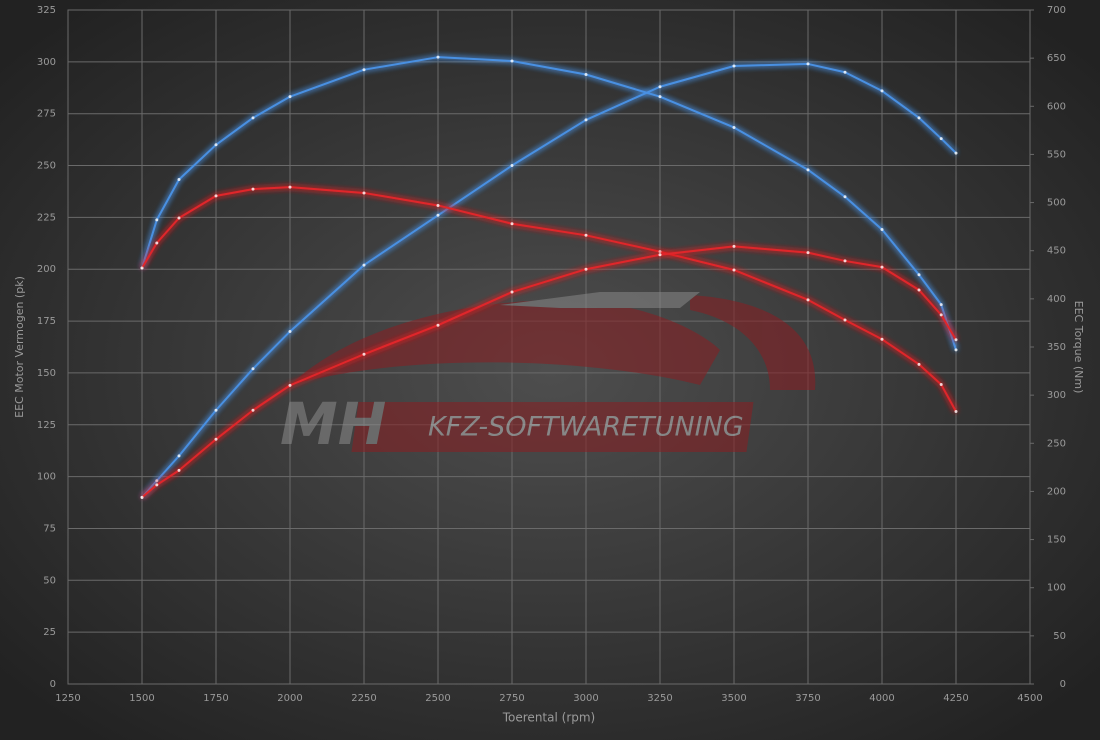  What do you see at coordinates (363, 698) in the screenshot?
I see `x-tick-label: 2250` at bounding box center [363, 698].